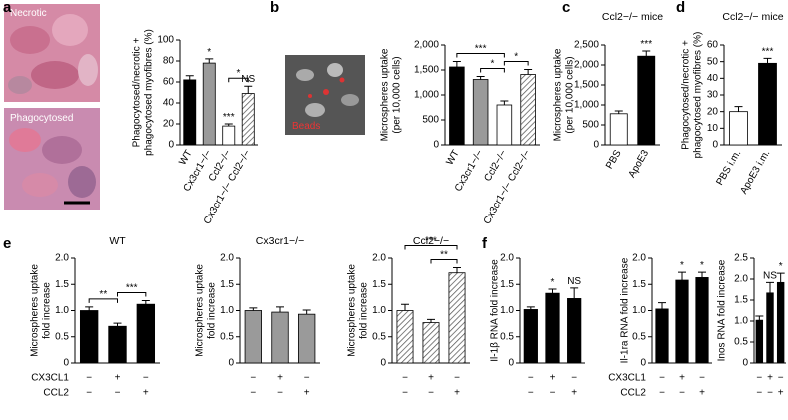 The height and width of the screenshot is (420, 788). Describe the element at coordinates (574, 281) in the screenshot. I see `significance-label: NS` at that location.